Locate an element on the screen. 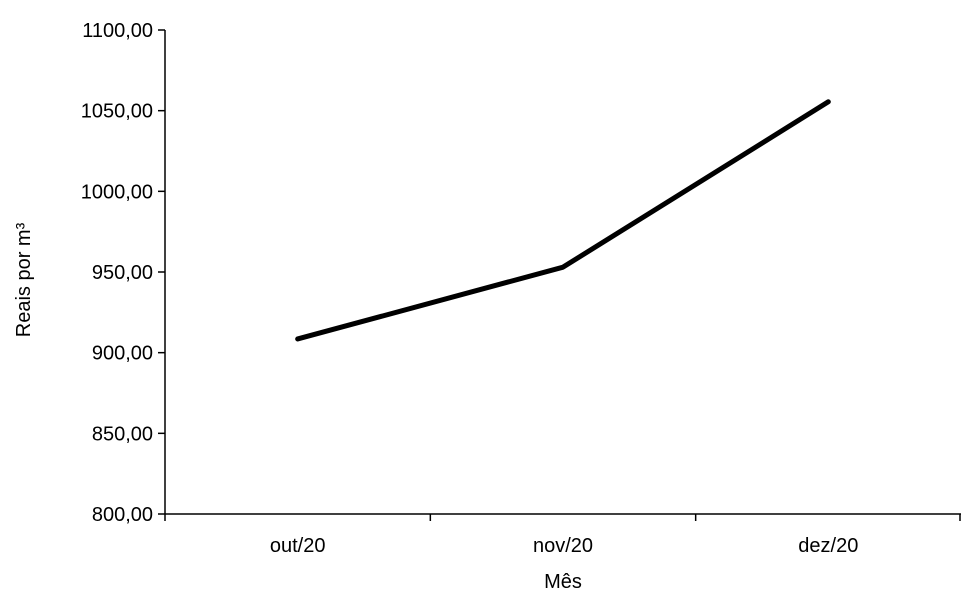 The width and height of the screenshot is (961, 595). y-tick-label: 1100,00 is located at coordinates (117, 31).